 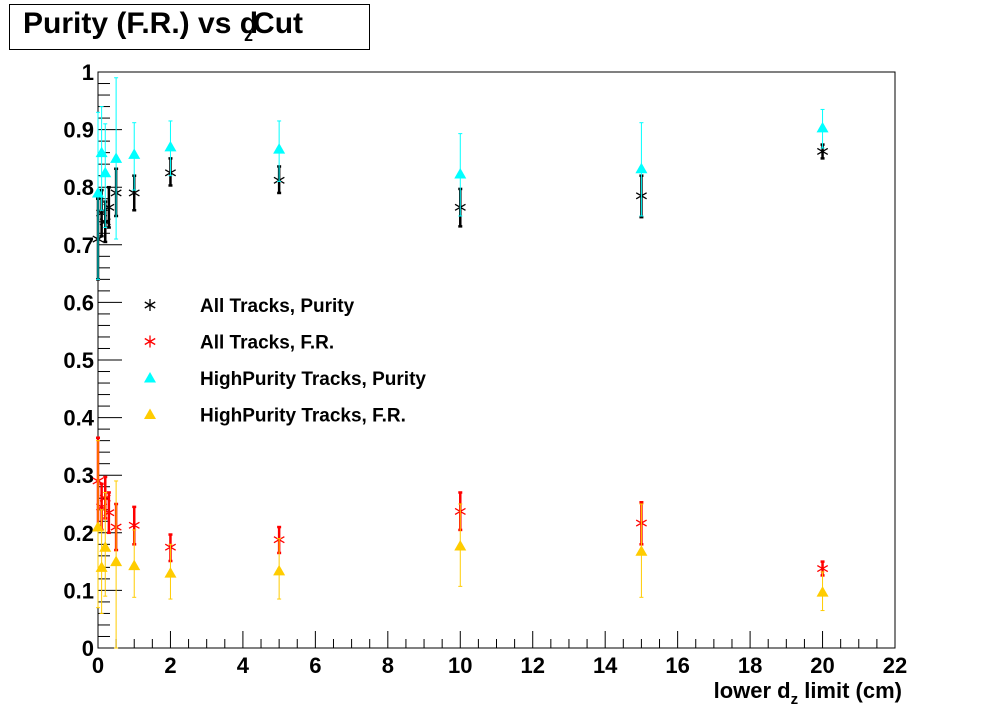 I want to click on y-tick-label: 0.6, so click(x=78, y=302).